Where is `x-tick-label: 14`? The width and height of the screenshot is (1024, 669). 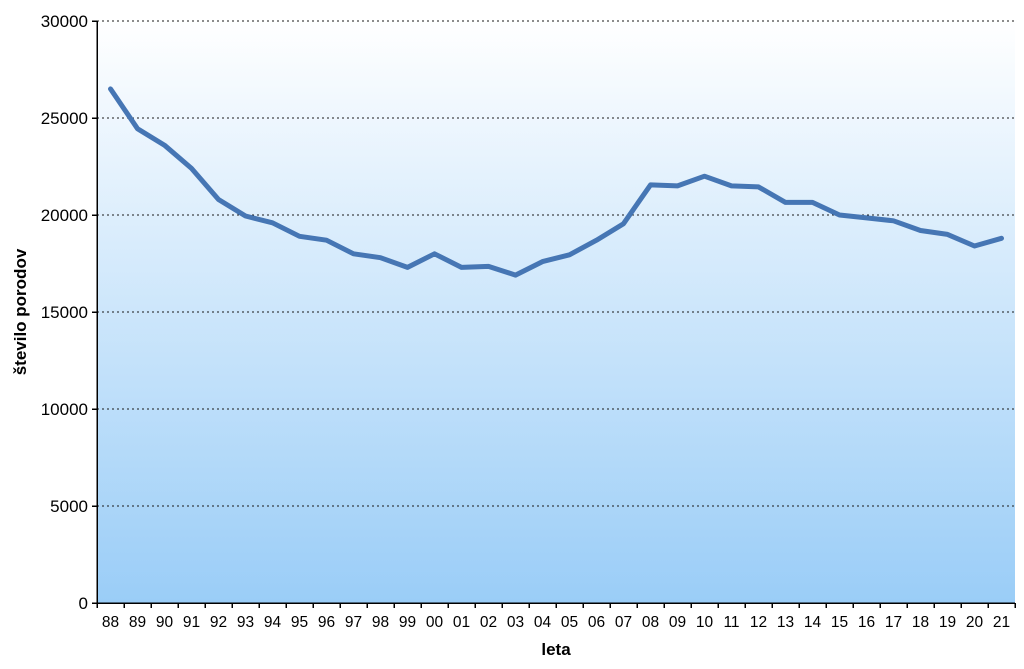
x-tick-label: 14 is located at coordinates (813, 622).